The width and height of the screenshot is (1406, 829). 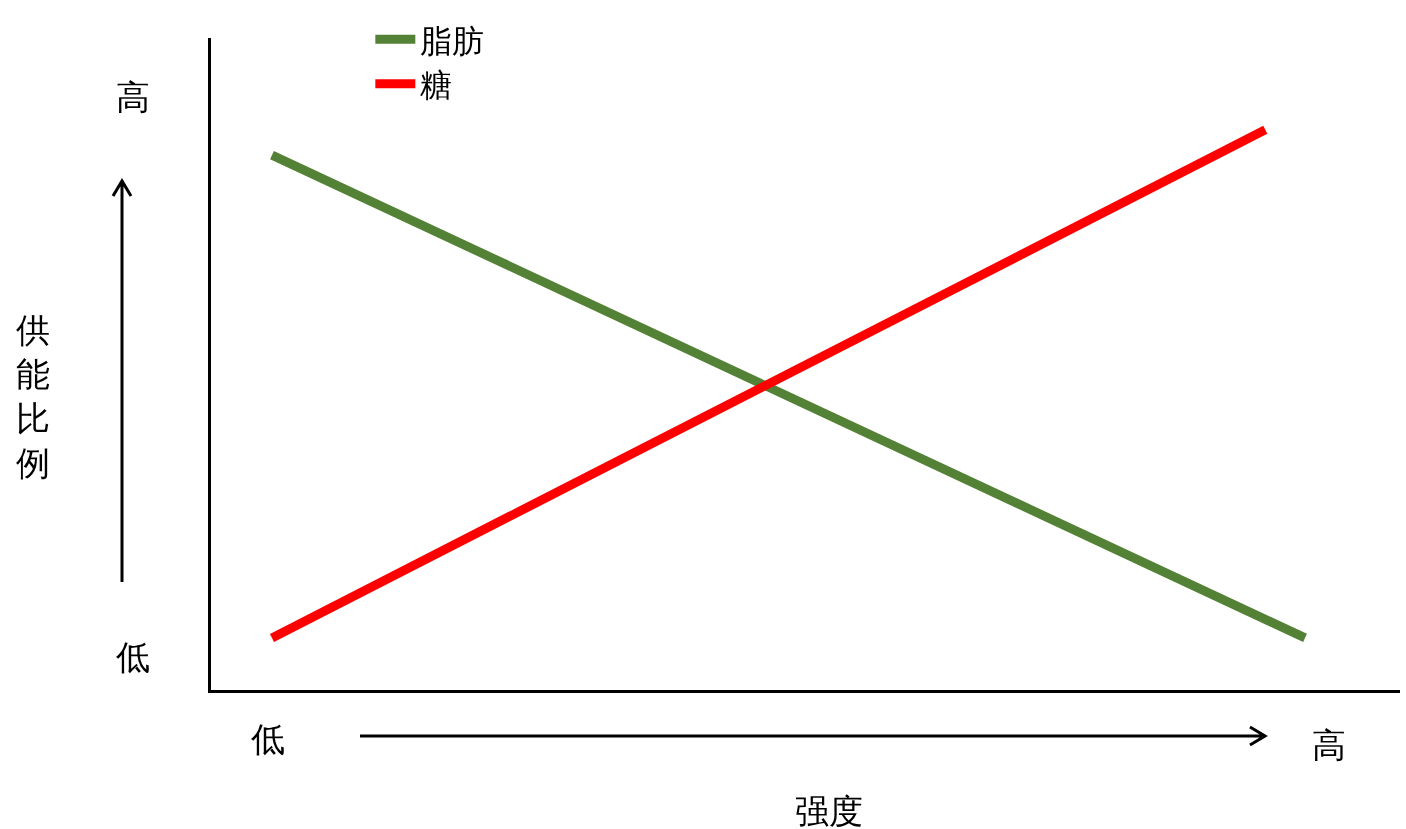 I want to click on text: 供能比例, so click(x=33, y=396).